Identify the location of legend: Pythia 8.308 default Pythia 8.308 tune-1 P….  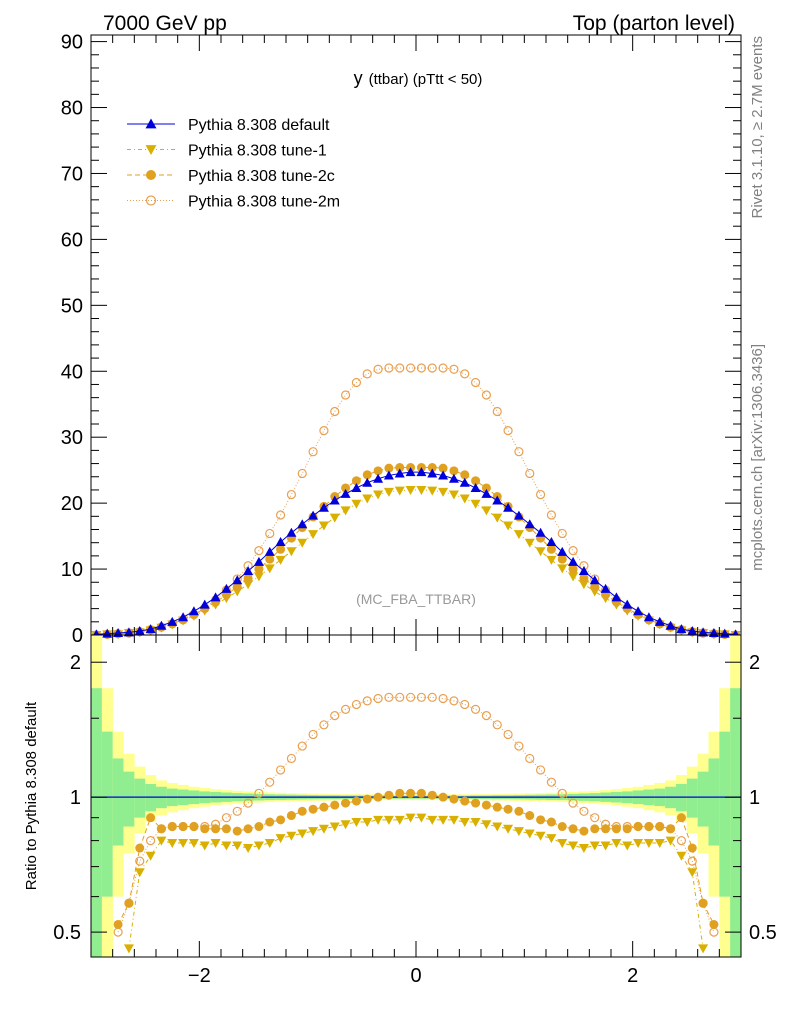
(233, 164).